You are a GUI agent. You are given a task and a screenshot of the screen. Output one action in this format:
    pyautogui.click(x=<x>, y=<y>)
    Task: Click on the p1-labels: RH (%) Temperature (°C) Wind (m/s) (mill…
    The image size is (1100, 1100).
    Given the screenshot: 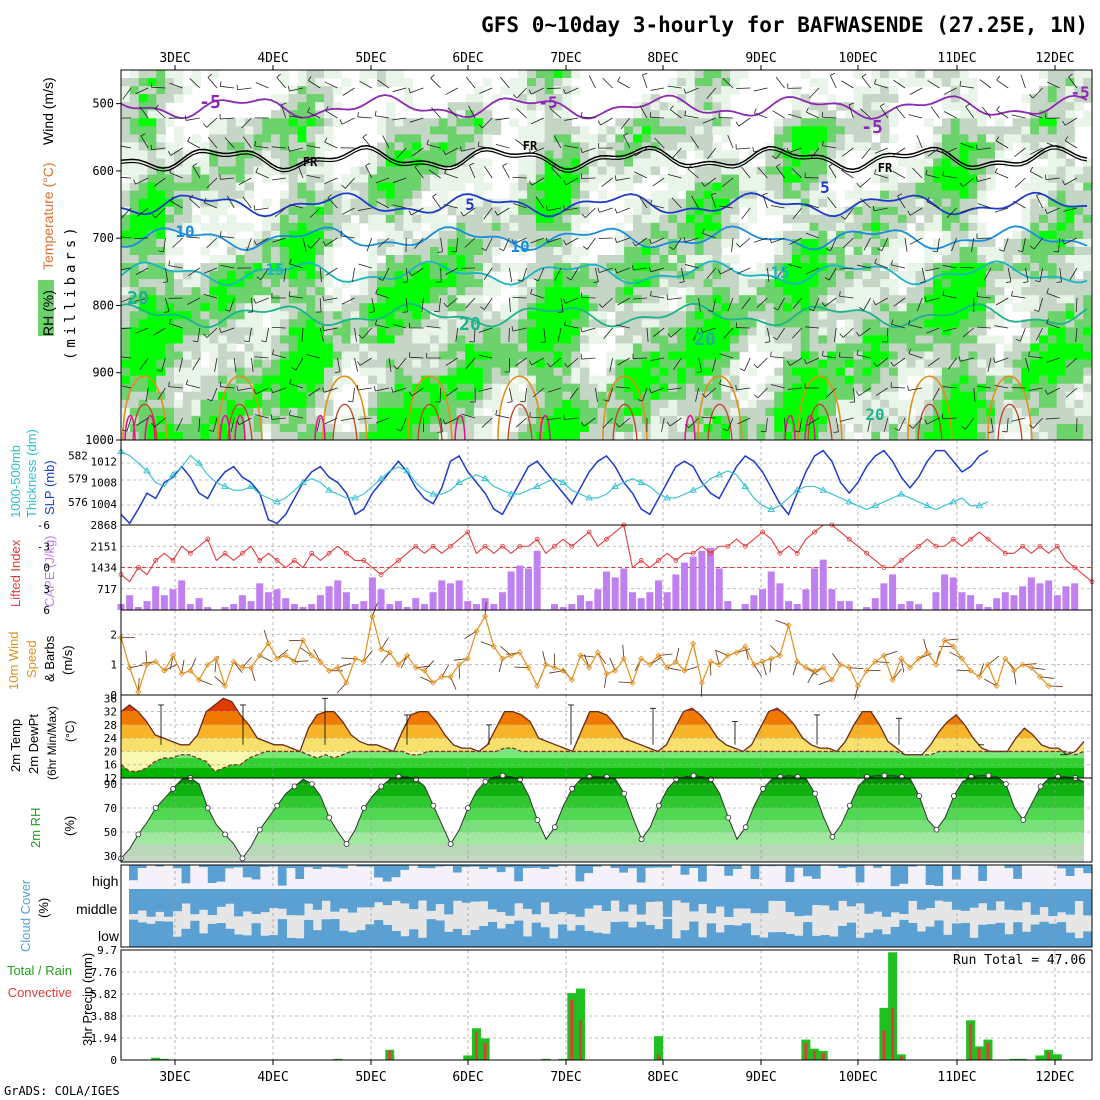 What is the action you would take?
    pyautogui.click(x=58, y=218)
    